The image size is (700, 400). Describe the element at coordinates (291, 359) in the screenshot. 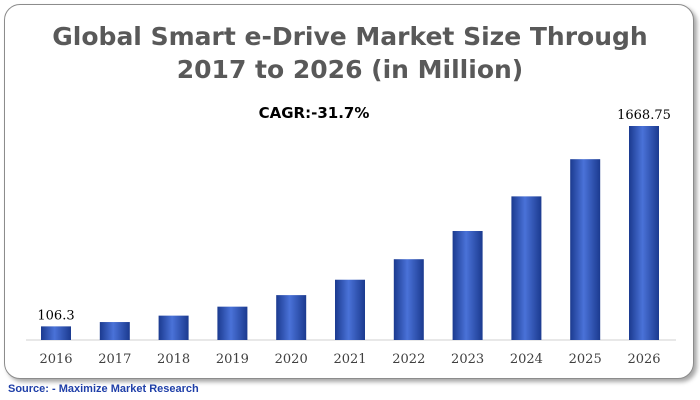

I see `x-tick-2020: 2020` at that location.